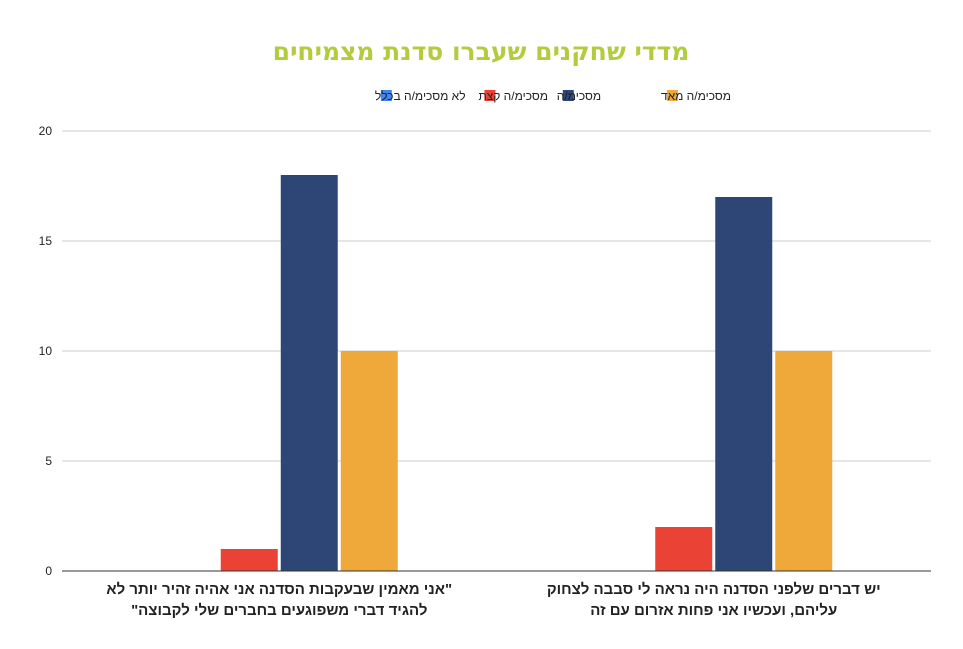  I want to click on x-tick-label: עליהם, ועכשיו אני פחות אזרום עם זה, so click(713, 610).